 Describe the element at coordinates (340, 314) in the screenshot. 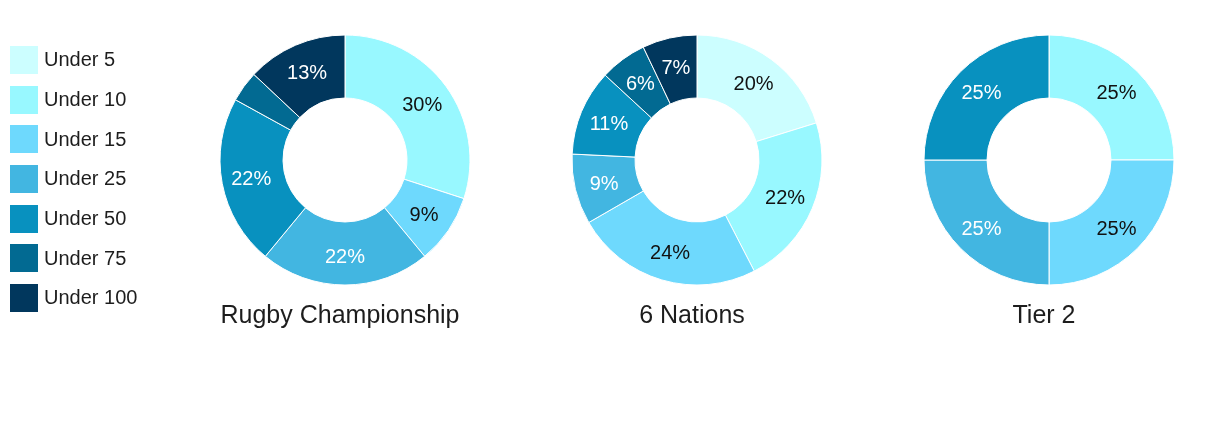

I see `slice-label: Rugby Championship` at that location.